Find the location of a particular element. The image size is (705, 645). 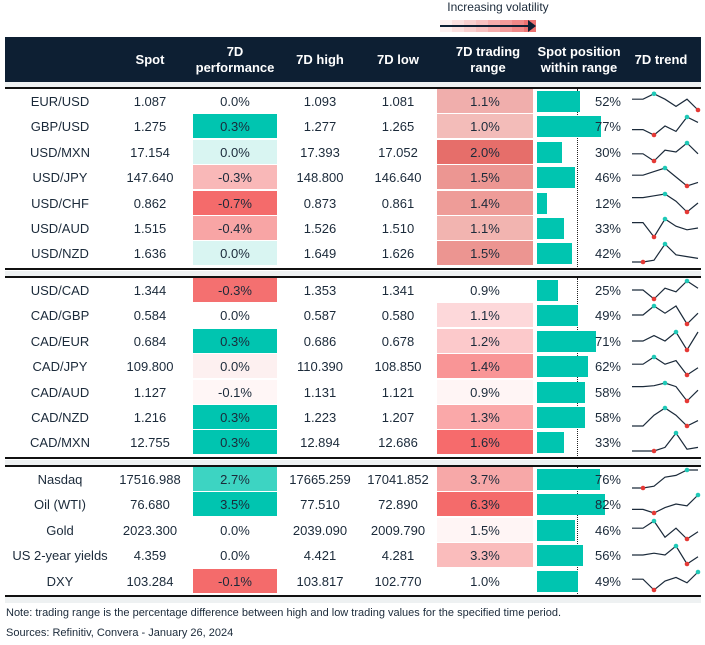

position-value: 71% is located at coordinates (607, 341).